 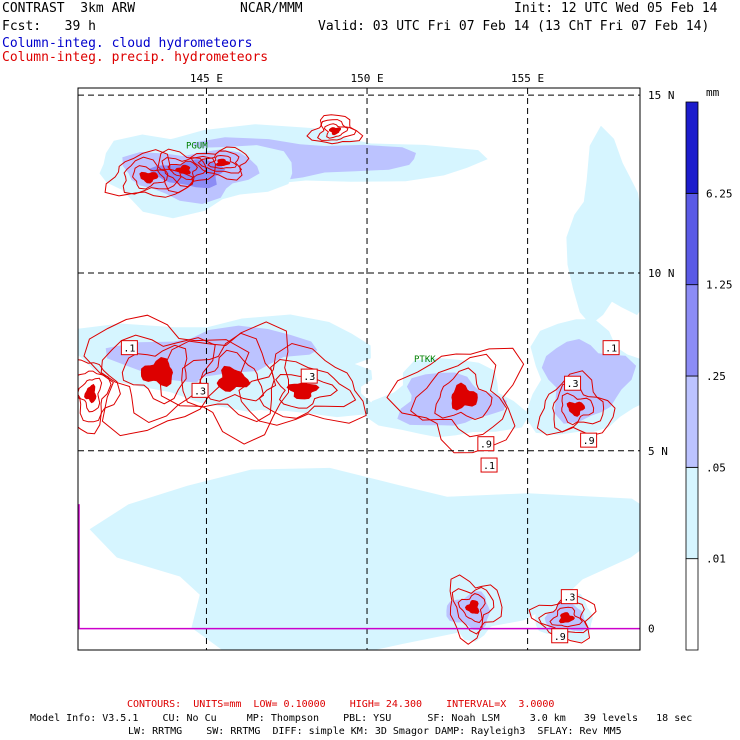 I want to click on forecast-hour: Fcst: 39 h, so click(x=49, y=26).